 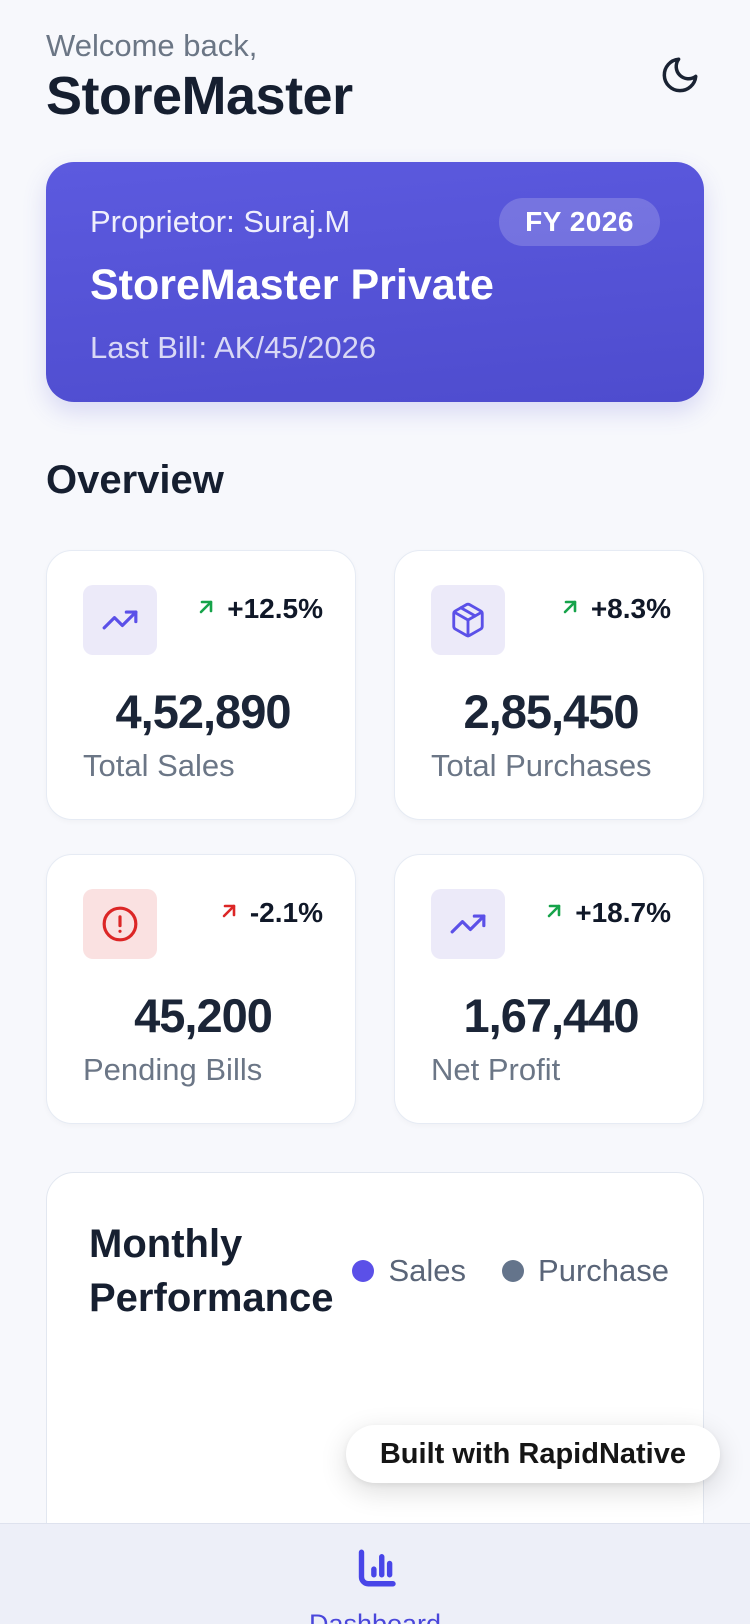 What do you see at coordinates (220, 221) in the screenshot?
I see `proprietor-text: Proprietor: Suraj.M` at bounding box center [220, 221].